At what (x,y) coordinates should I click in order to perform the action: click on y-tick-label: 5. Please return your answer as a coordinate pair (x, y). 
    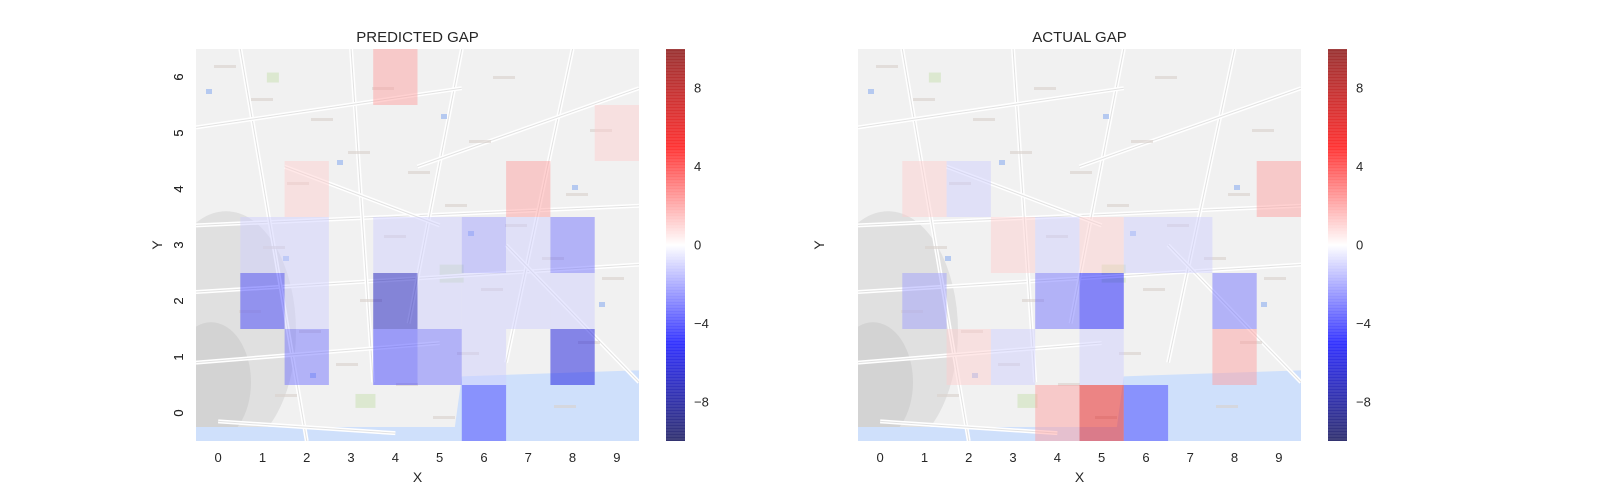
    Looking at the image, I should click on (178, 132).